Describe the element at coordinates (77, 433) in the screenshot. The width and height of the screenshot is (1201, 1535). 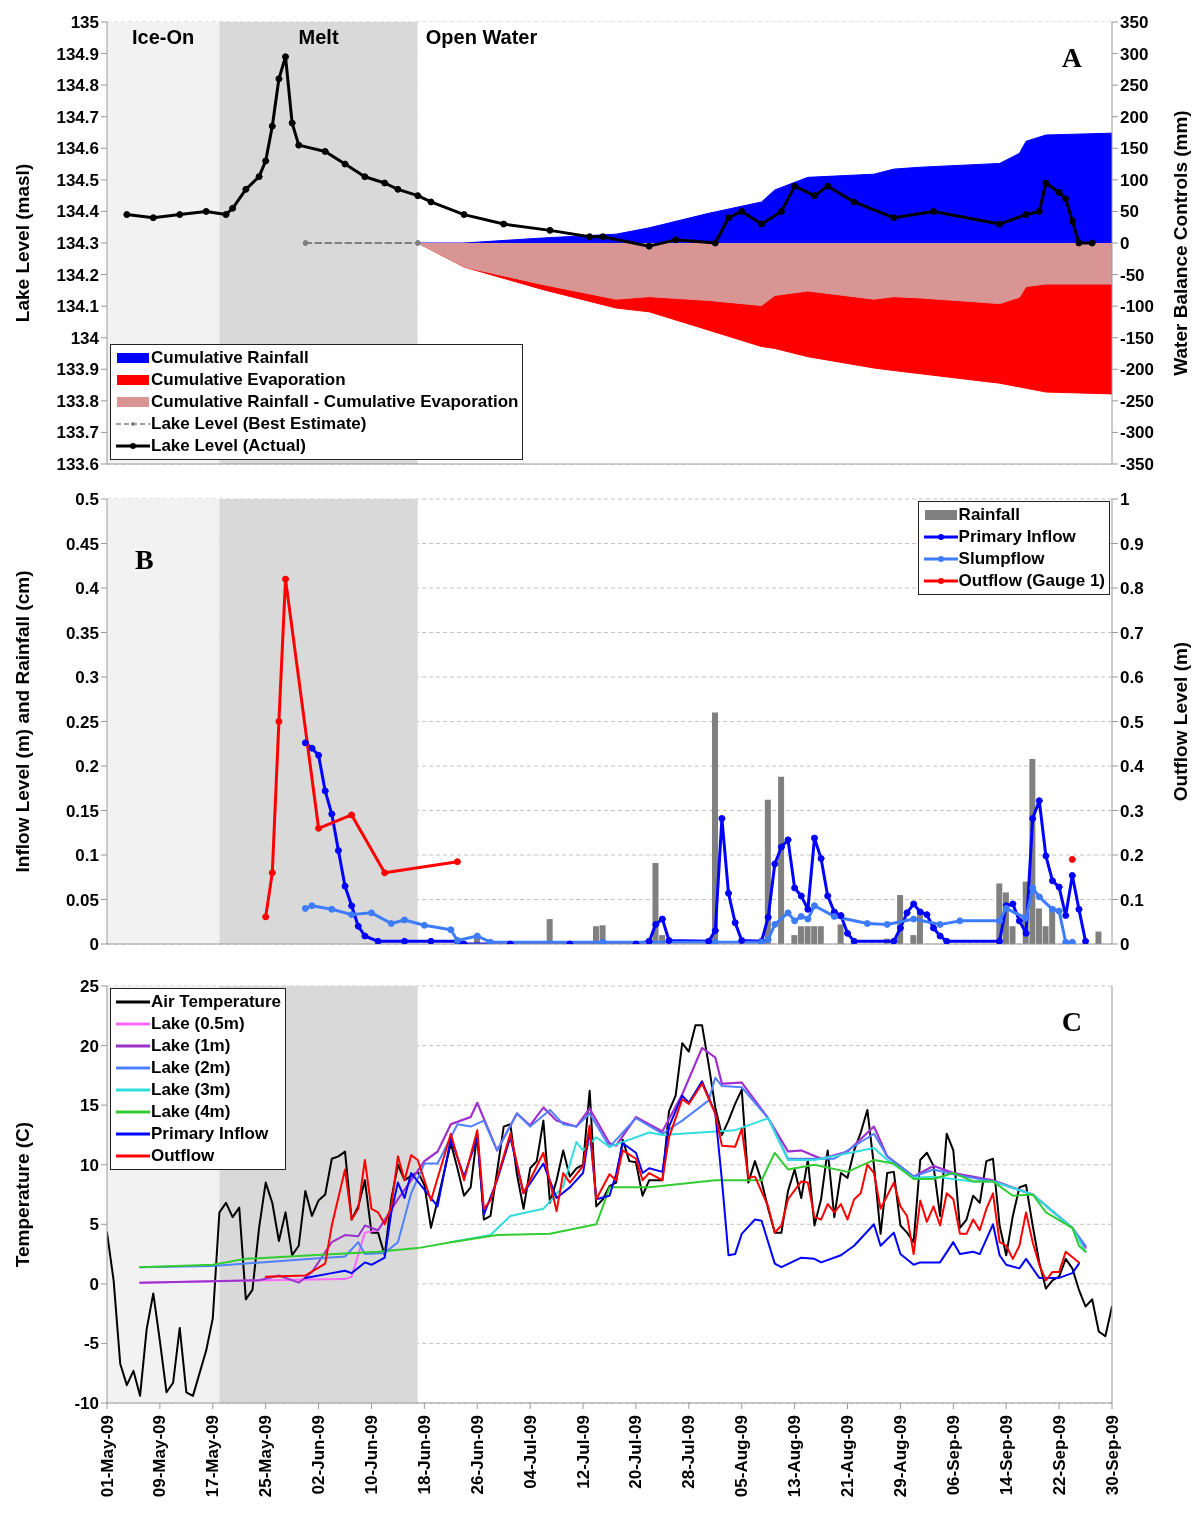
I see `y-tick-label: 133.7` at that location.